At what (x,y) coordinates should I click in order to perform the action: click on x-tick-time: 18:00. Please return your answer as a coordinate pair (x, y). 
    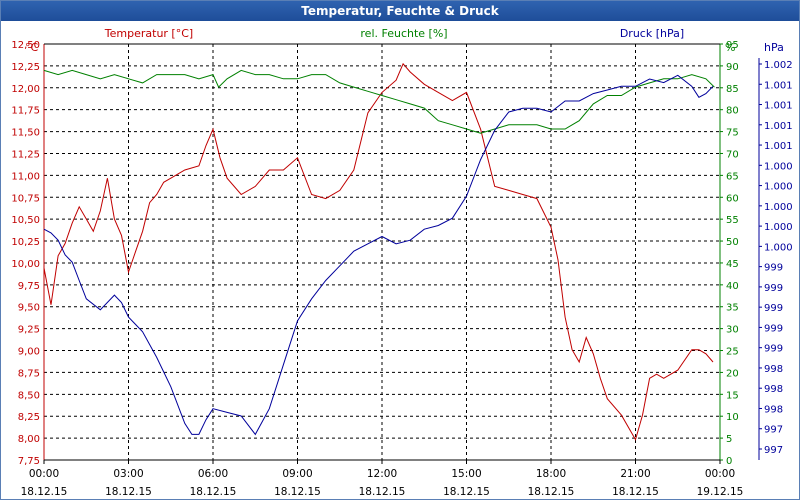
    Looking at the image, I should click on (551, 474).